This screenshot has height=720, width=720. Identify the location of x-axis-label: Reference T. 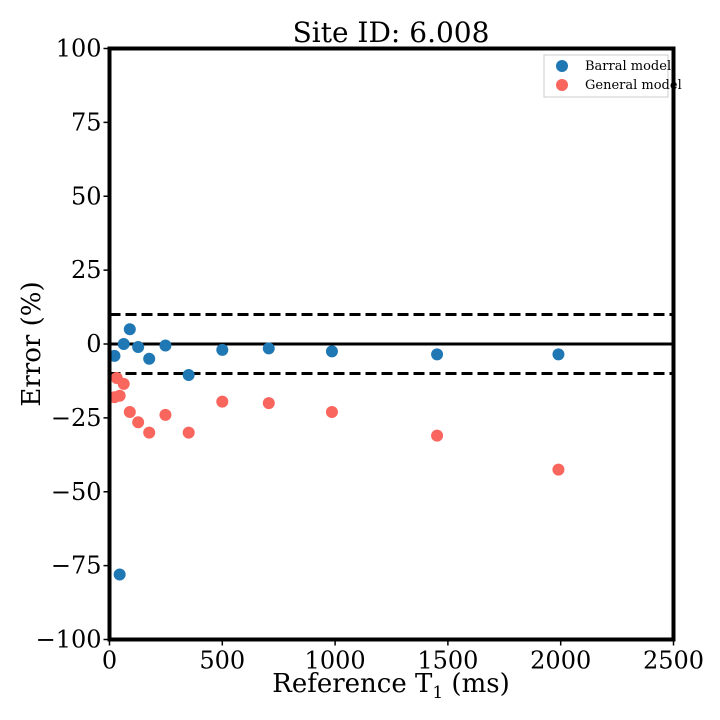
(352, 684).